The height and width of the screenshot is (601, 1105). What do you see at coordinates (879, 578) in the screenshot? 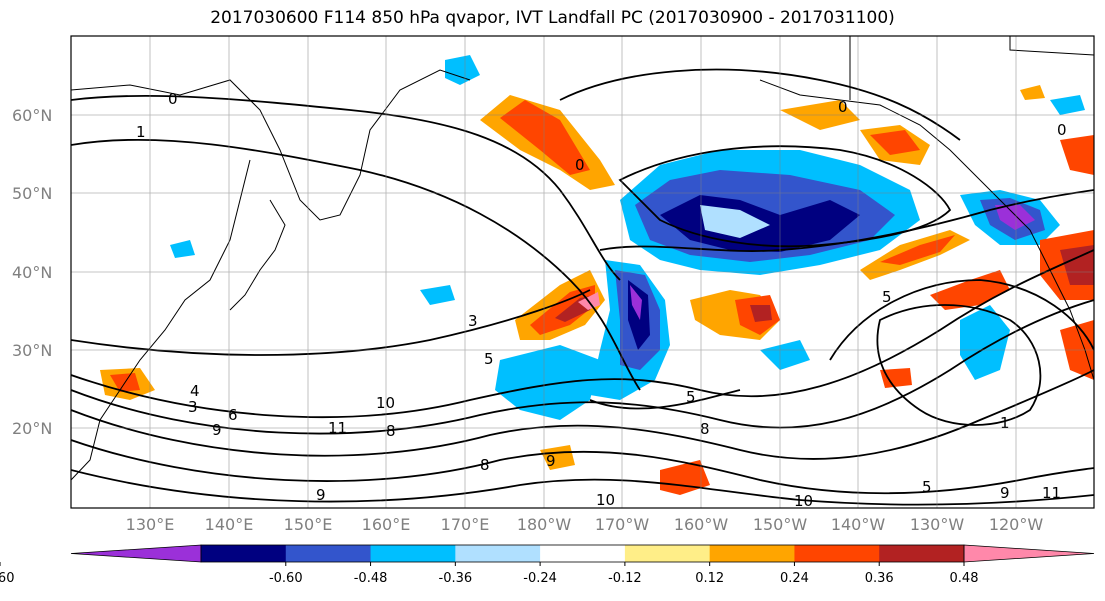
I see `colorbar-tick-label: 0.36` at bounding box center [879, 578].